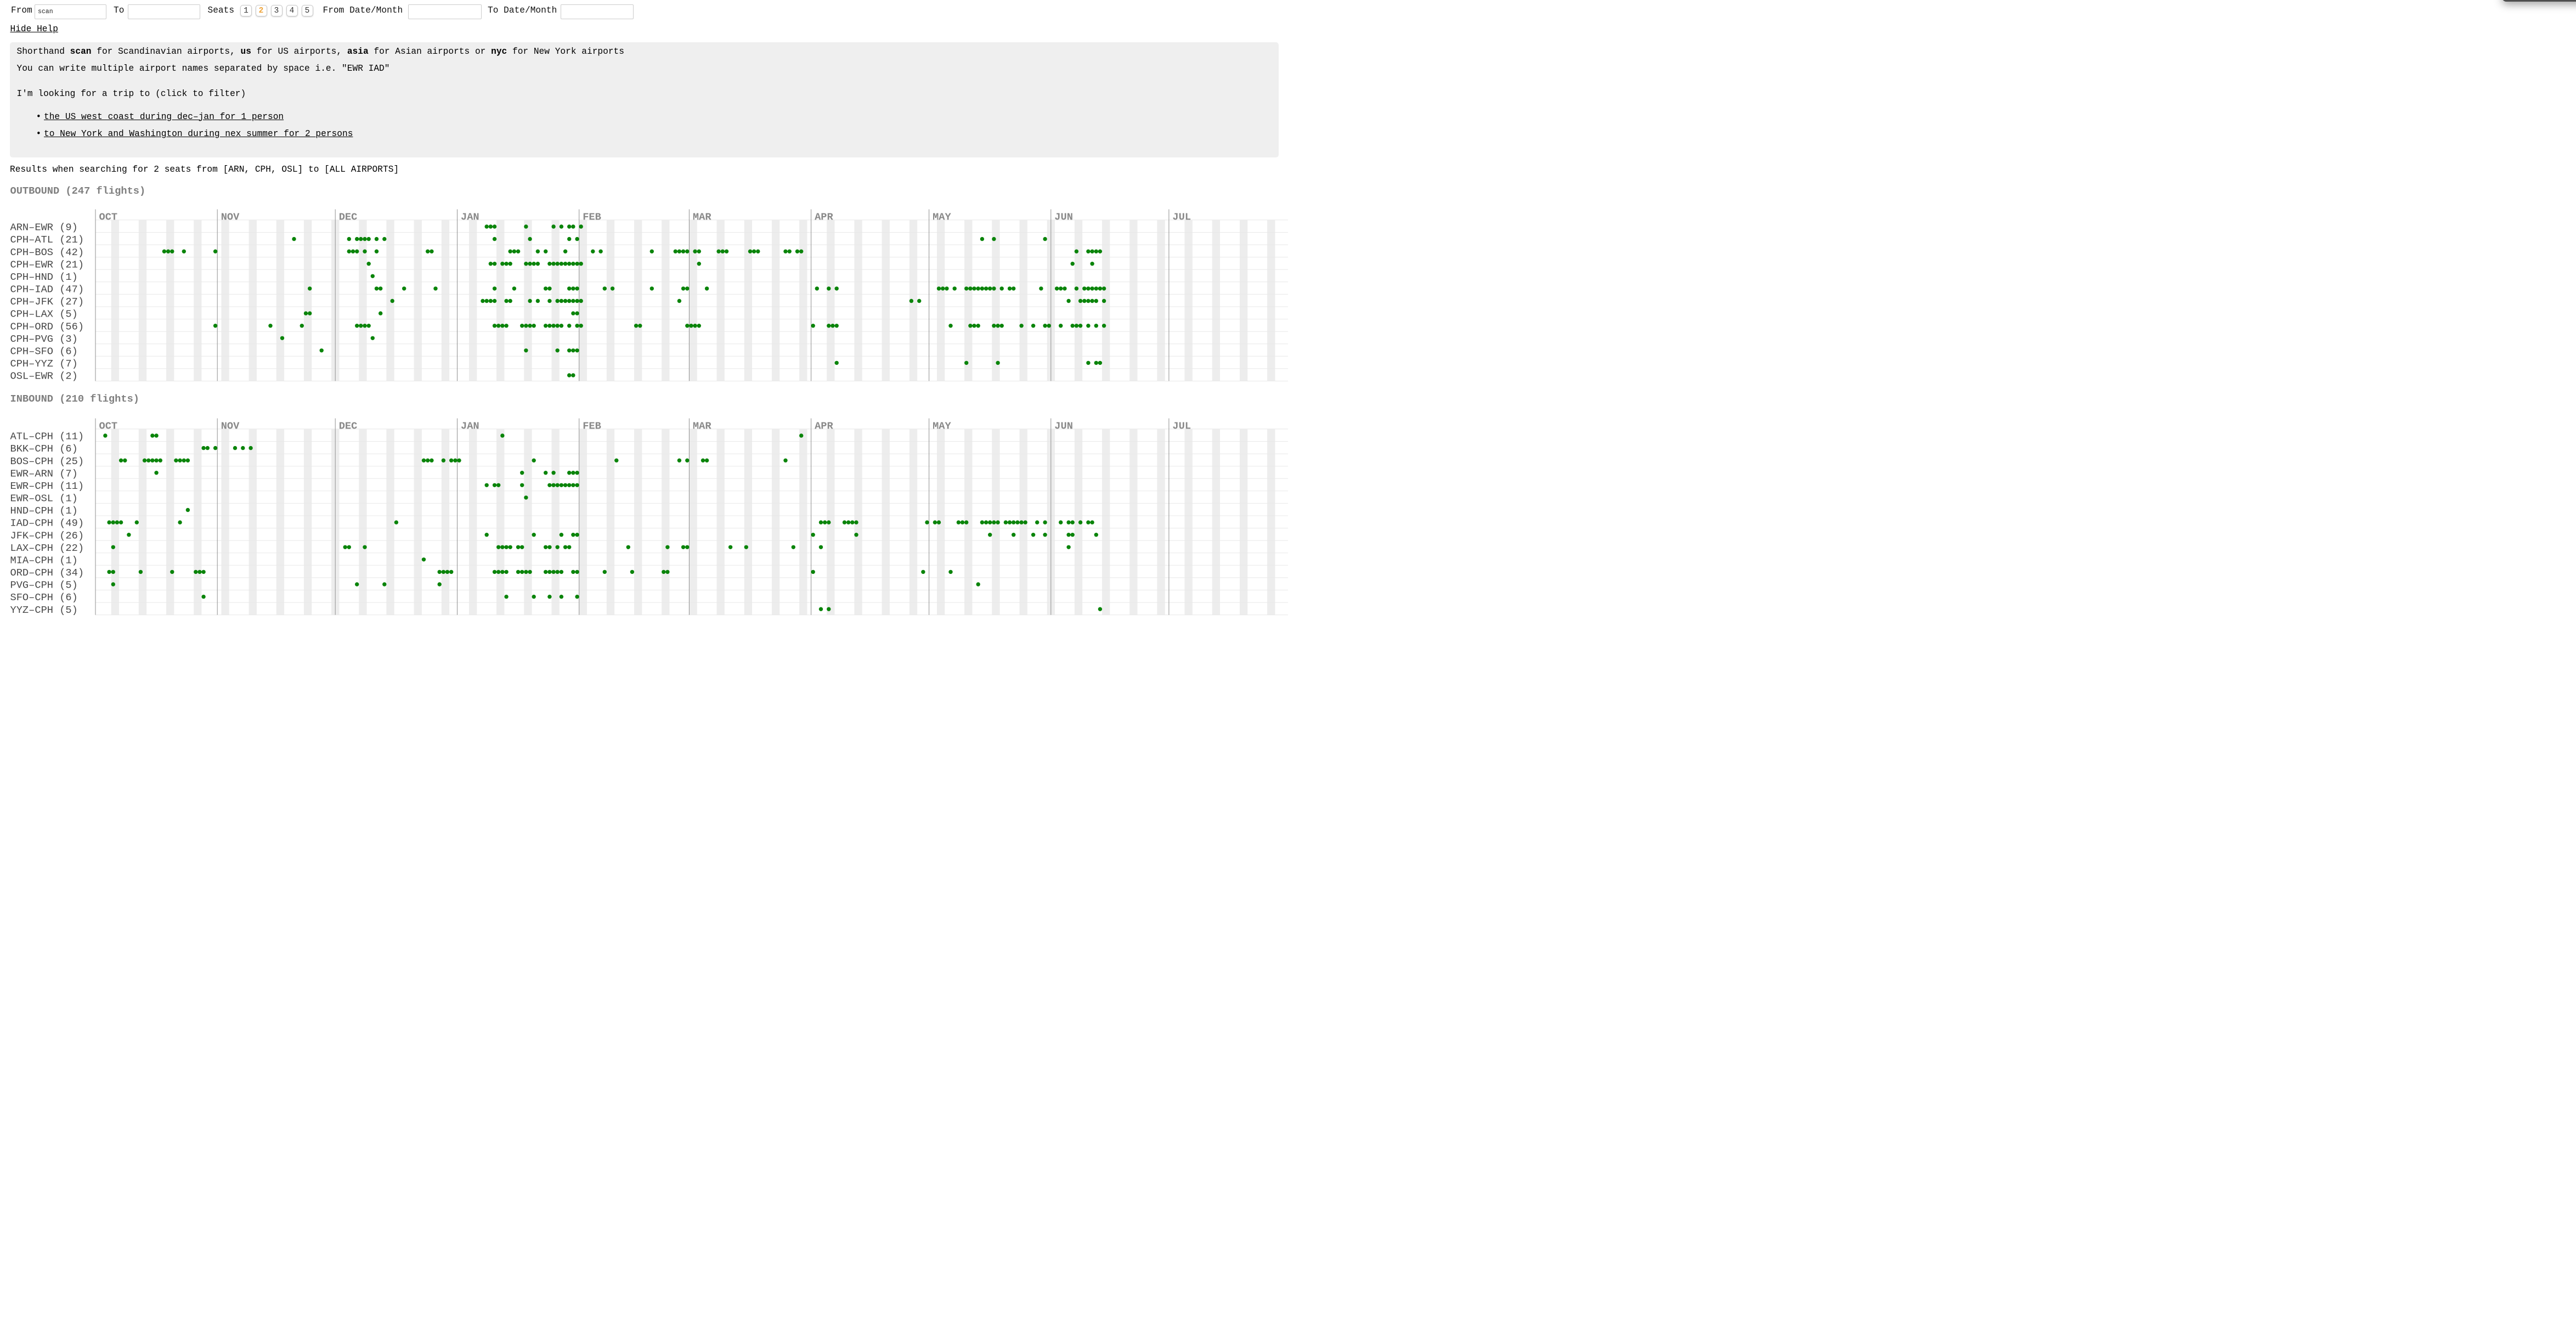  I want to click on svg-text: IAD–CPH (49), so click(47, 523).